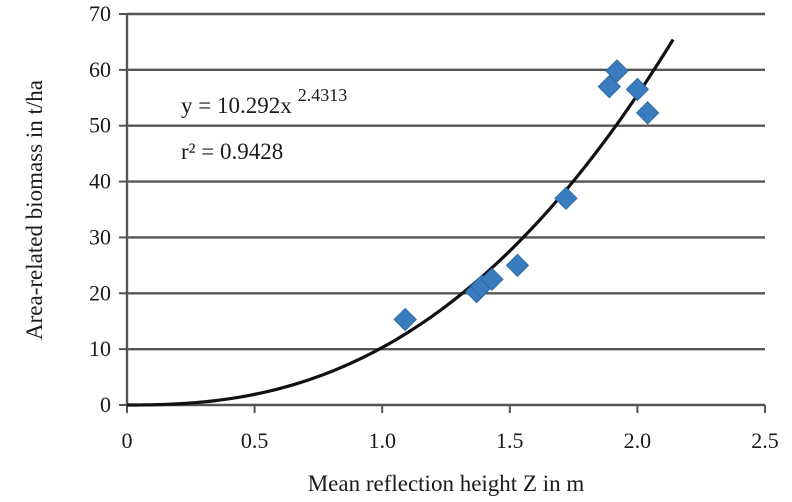 This screenshot has width=792, height=502. Describe the element at coordinates (450, 440) in the screenshot. I see `x-tick-labels: 0 0.5 1.0 1.5 2.0 2.5` at that location.